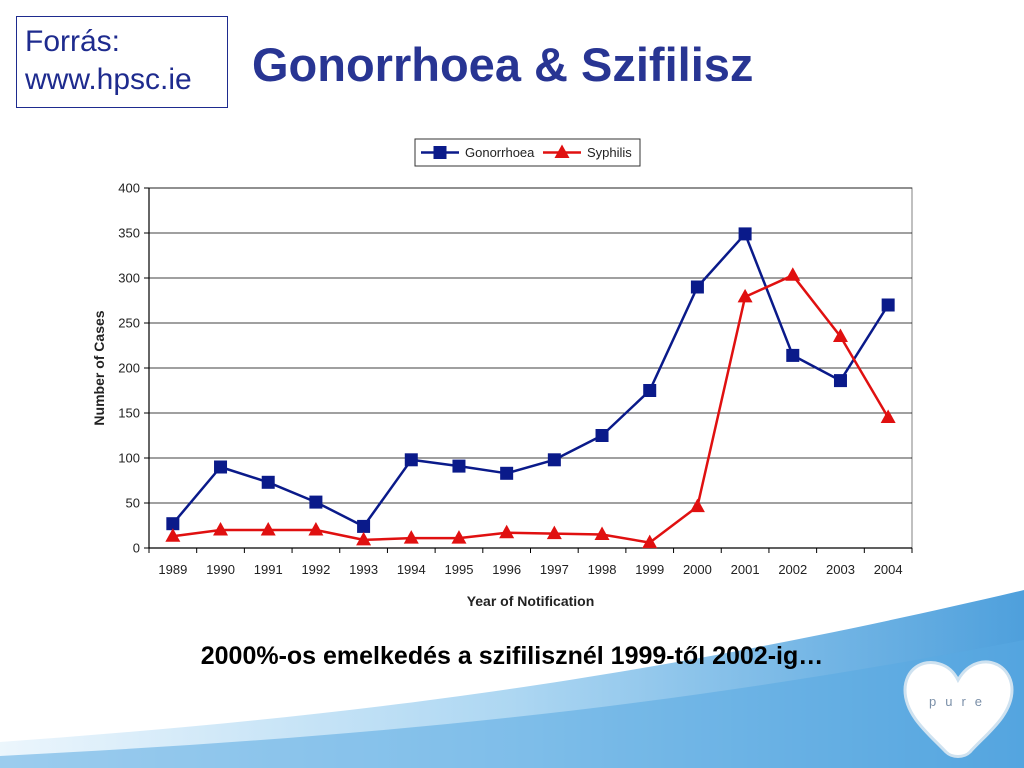 The height and width of the screenshot is (768, 1024). I want to click on x-tick-label: 1996, so click(506, 569).